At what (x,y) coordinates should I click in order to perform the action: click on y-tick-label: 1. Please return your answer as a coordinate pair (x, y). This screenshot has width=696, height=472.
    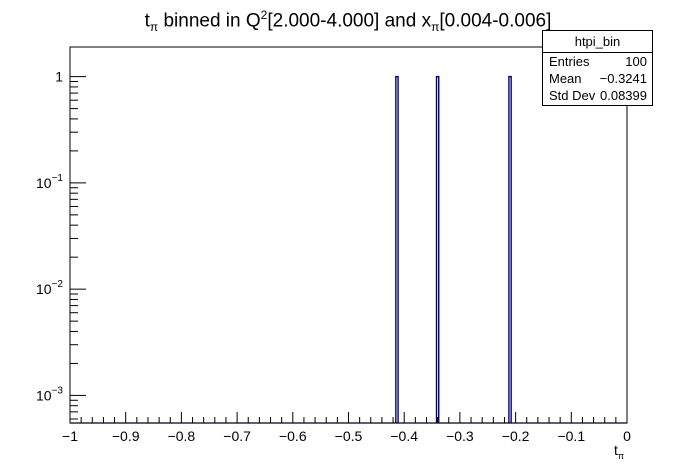
    Looking at the image, I should click on (59, 77).